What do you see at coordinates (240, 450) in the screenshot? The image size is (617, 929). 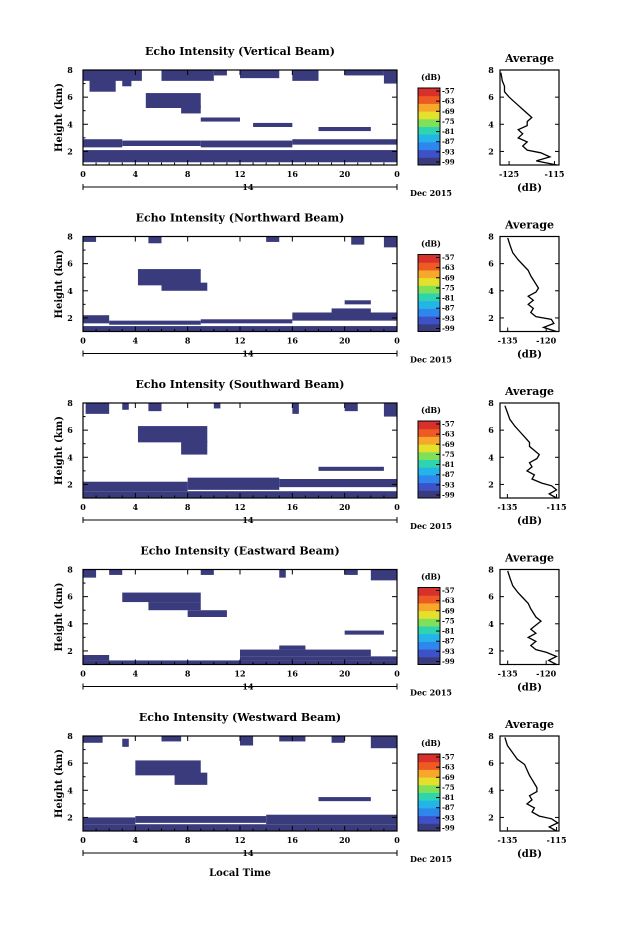 I see `heatmap-cells` at bounding box center [240, 450].